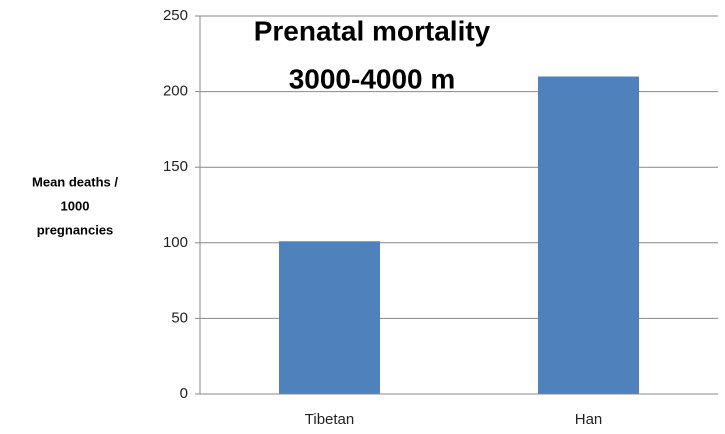 This screenshot has height=434, width=725. Describe the element at coordinates (75, 229) in the screenshot. I see `y-axis-label: pregnancies` at that location.